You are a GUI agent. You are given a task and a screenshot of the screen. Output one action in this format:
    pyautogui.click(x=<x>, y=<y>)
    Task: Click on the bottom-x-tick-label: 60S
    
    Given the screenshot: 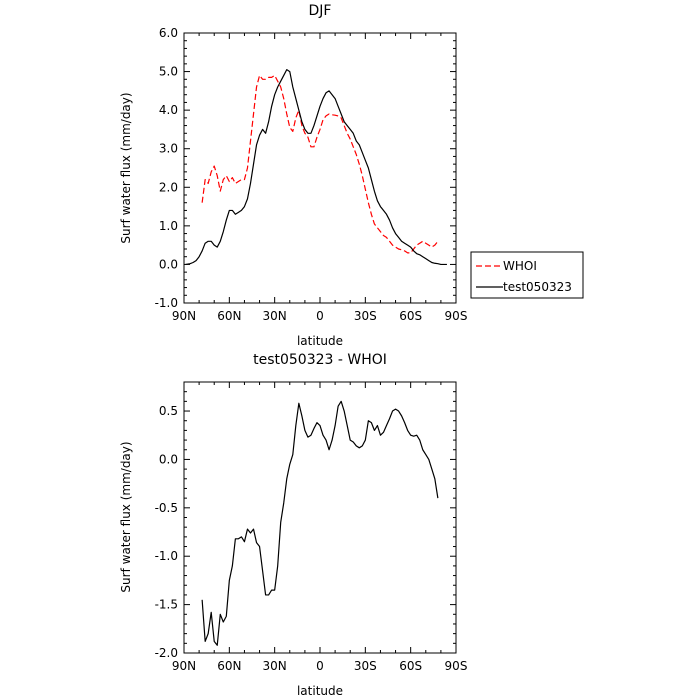 What is the action you would take?
    pyautogui.click(x=410, y=666)
    